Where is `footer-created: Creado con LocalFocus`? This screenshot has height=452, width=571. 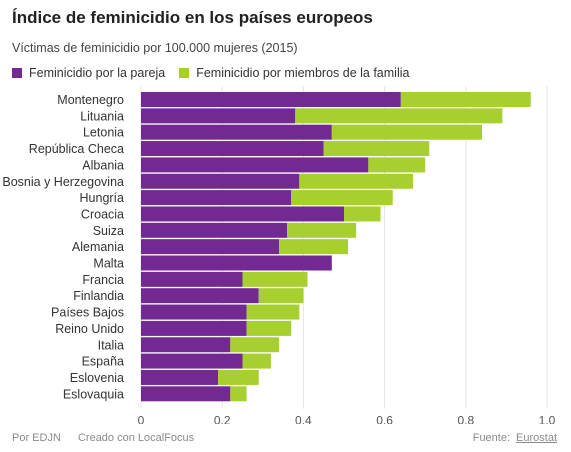
footer-created: Creado con LocalFocus is located at coordinates (136, 438).